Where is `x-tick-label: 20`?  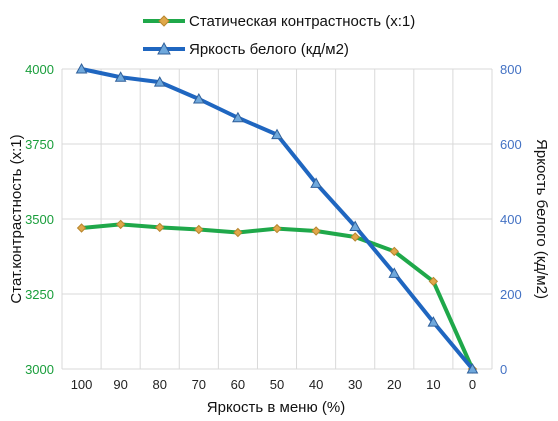 x-tick-label: 20 is located at coordinates (394, 384).